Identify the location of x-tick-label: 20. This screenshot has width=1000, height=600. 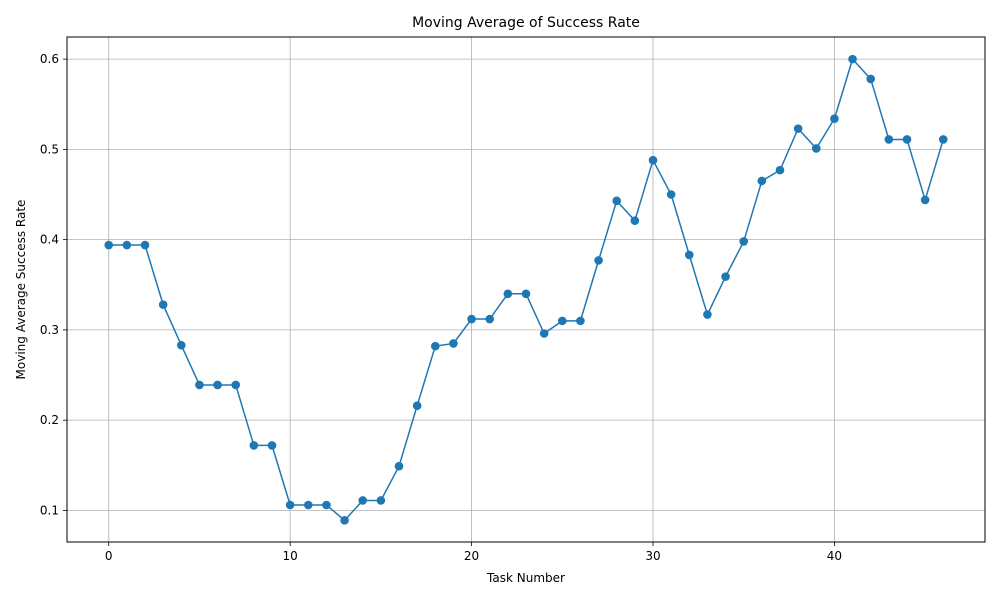
(471, 556).